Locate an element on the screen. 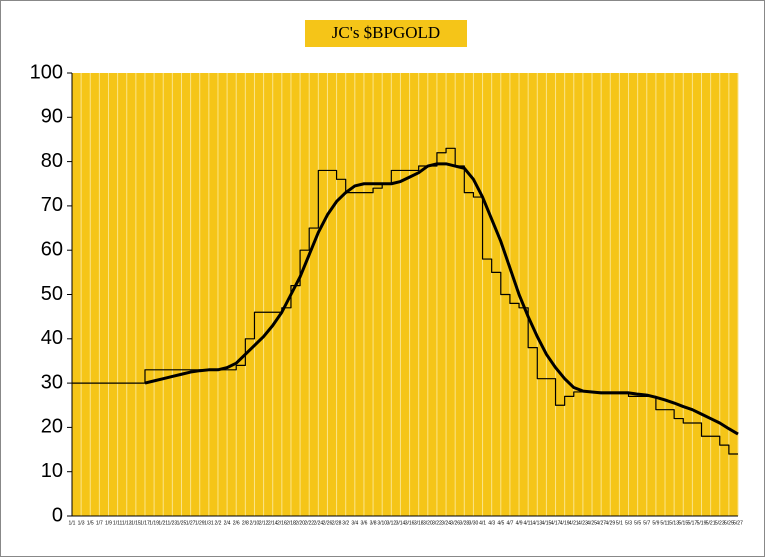 This screenshot has width=765, height=557. x-tick-label: 2/24 is located at coordinates (318, 523).